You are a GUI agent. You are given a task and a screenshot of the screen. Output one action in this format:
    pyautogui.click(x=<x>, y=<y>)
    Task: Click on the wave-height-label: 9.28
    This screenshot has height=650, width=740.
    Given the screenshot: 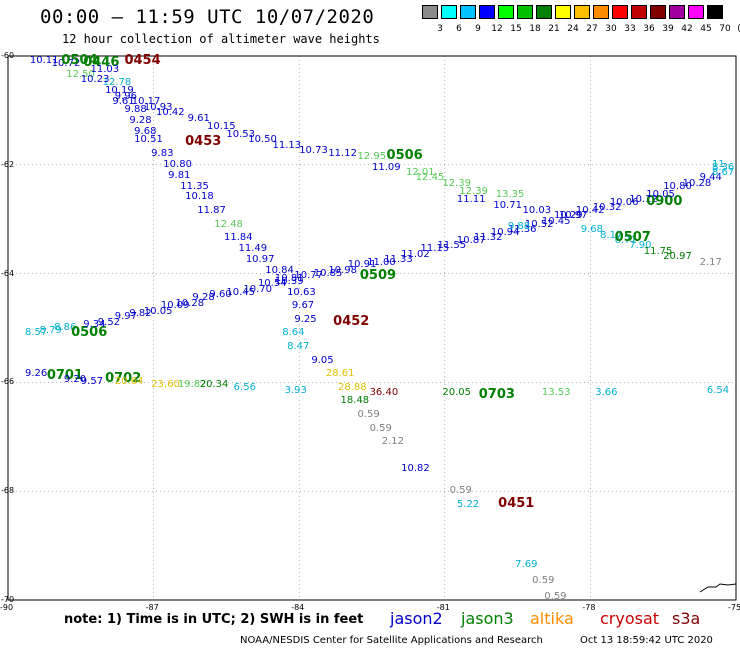 What is the action you would take?
    pyautogui.click(x=140, y=121)
    